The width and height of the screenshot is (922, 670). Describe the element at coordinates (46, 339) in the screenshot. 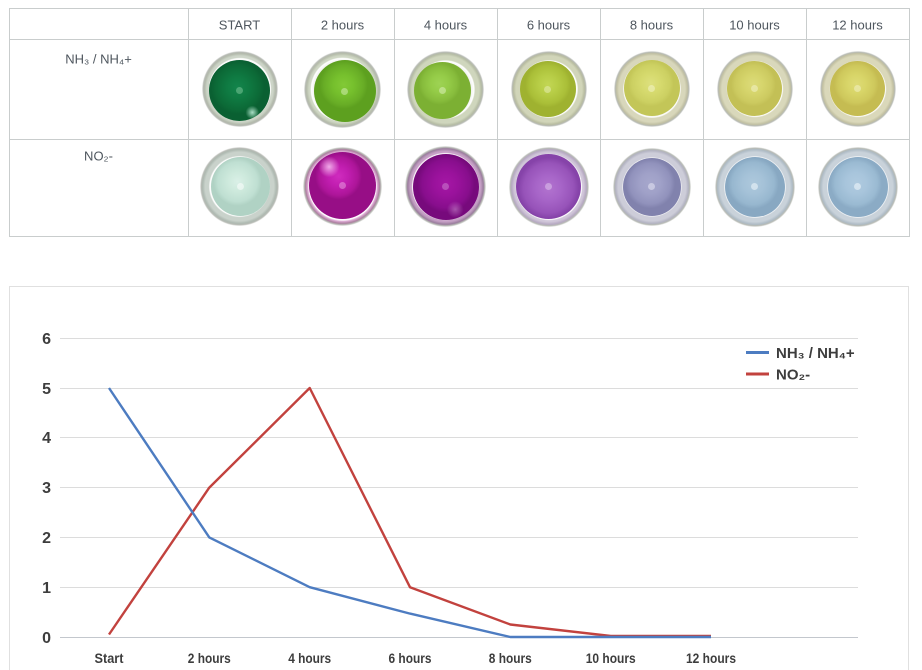

I see `svg-text: 6` at that location.